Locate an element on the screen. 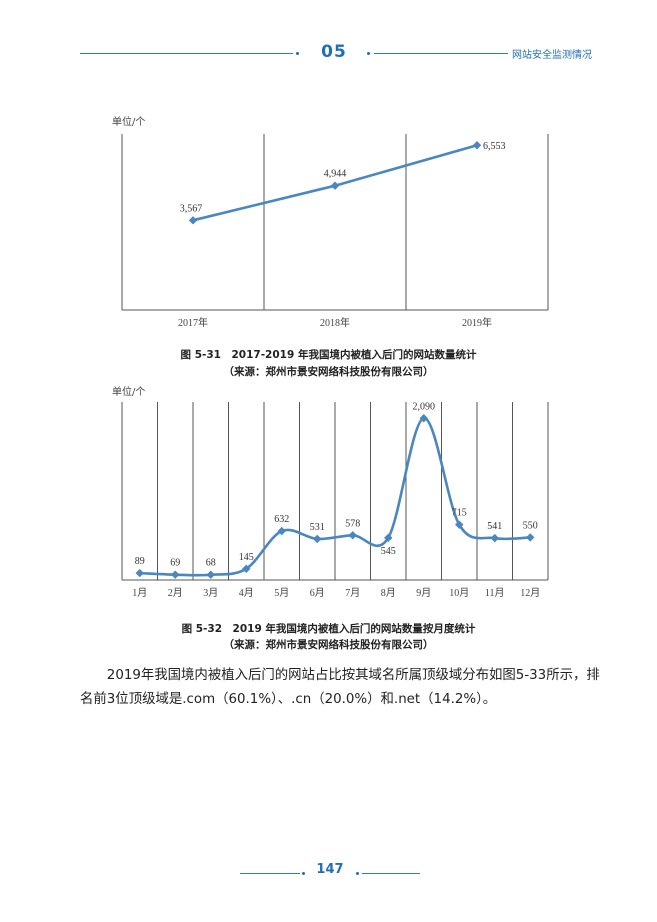 The width and height of the screenshot is (657, 922). x-tick-label: 2017年 is located at coordinates (193, 322).